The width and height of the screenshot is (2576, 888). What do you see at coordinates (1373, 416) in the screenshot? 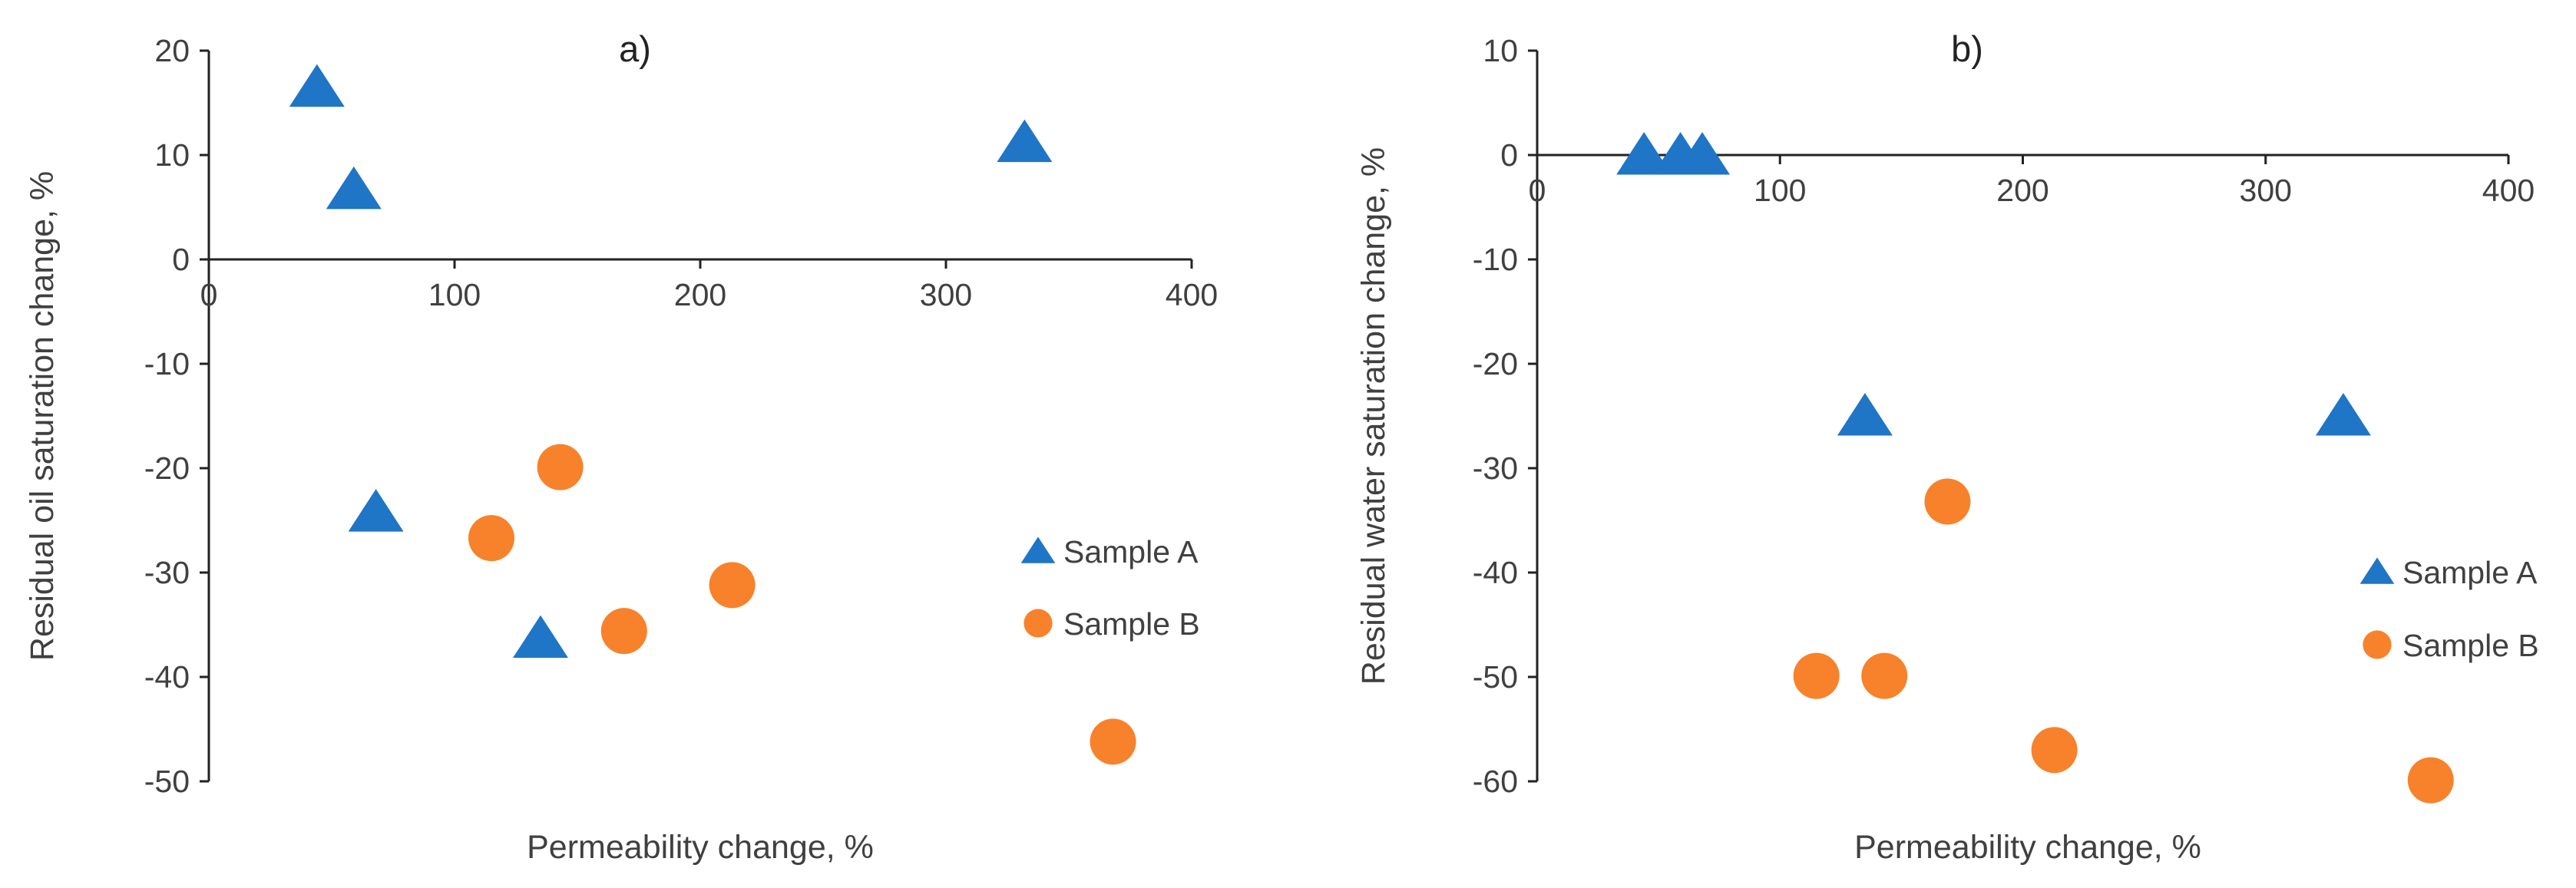
I see `y-axis-title: Residual water saturation change, %` at bounding box center [1373, 416].